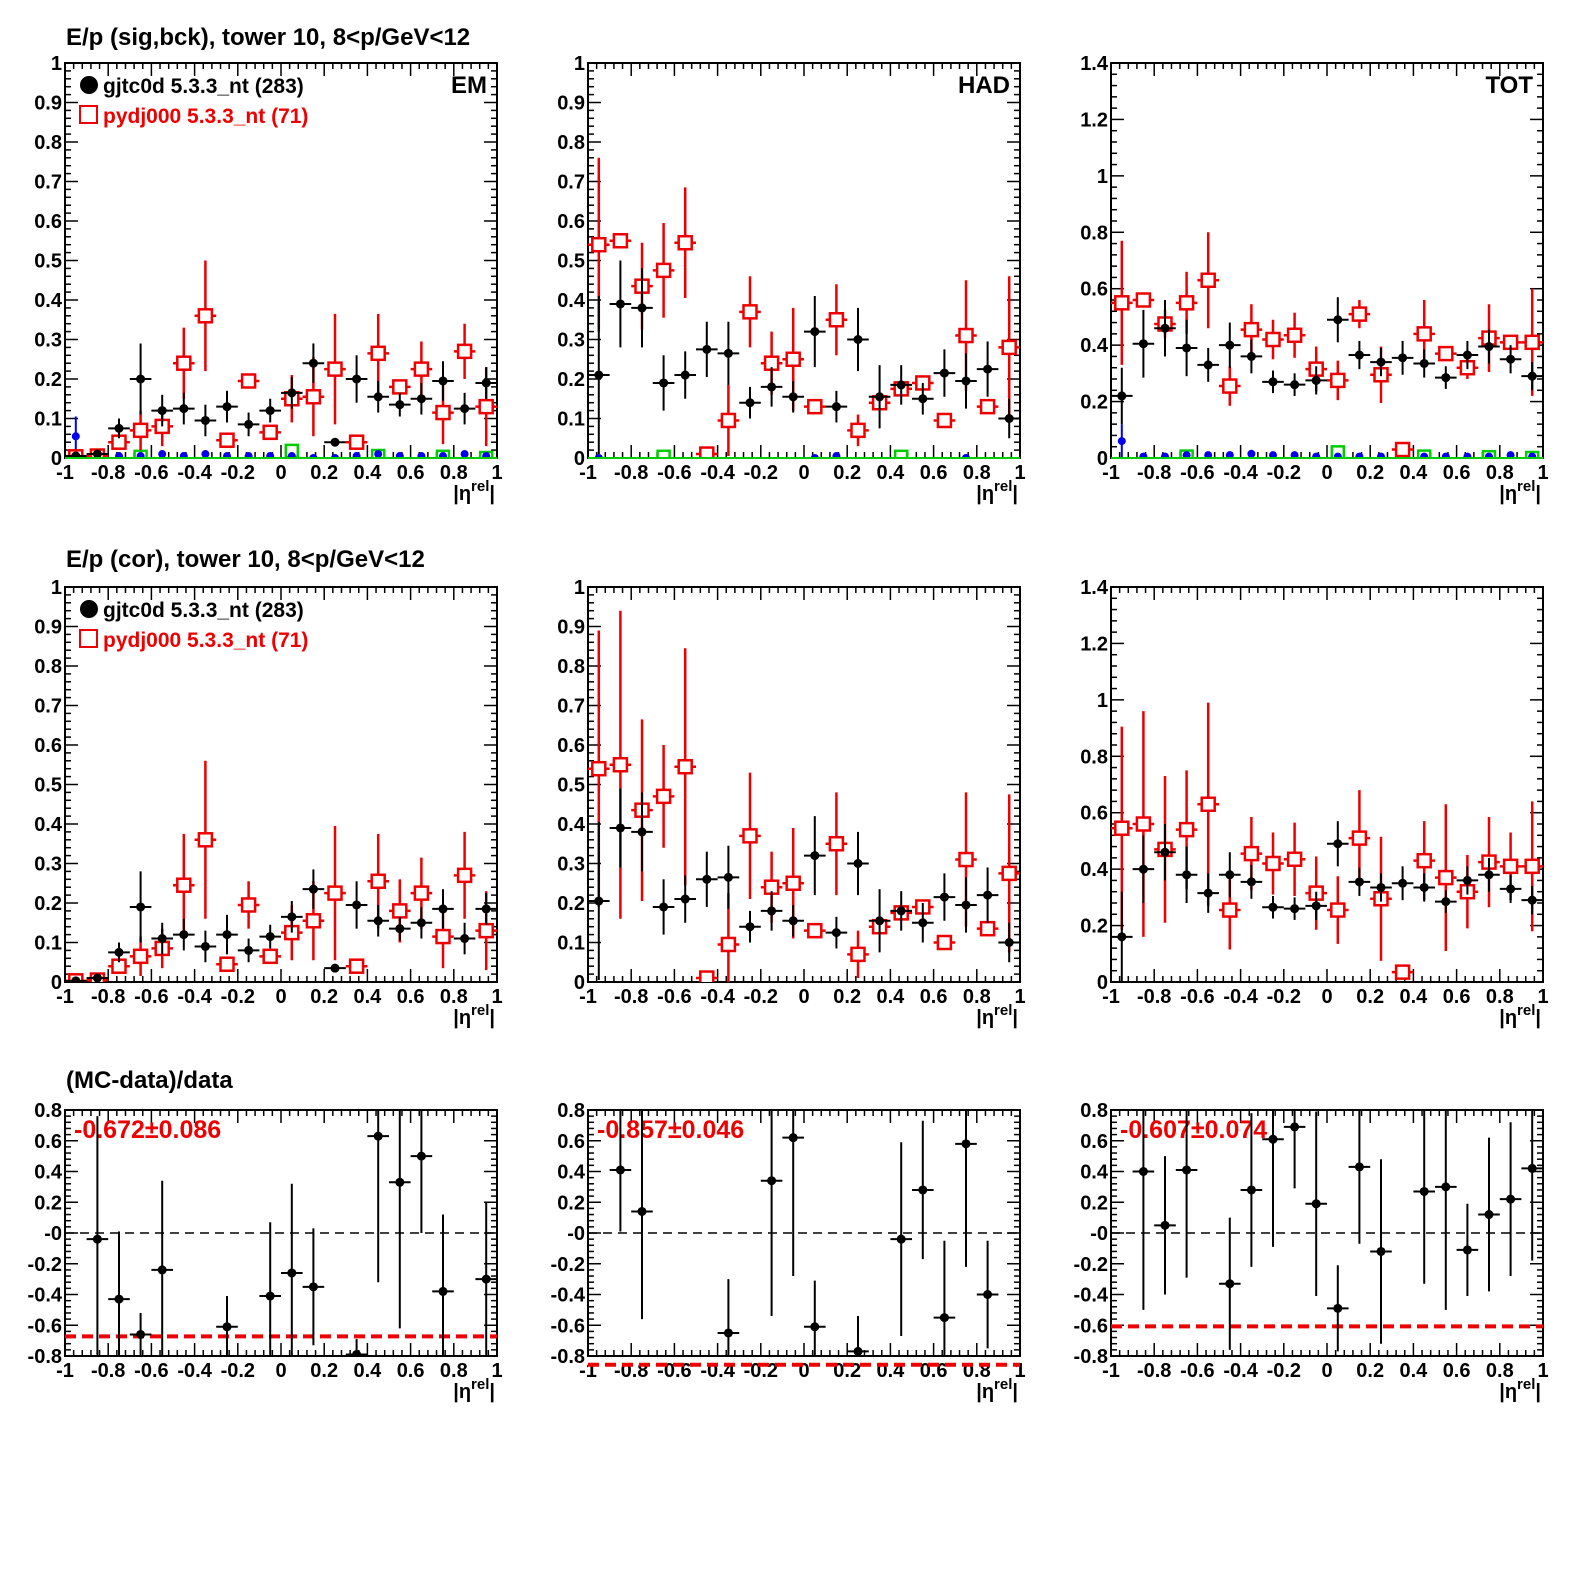 The width and height of the screenshot is (1575, 1575). Describe the element at coordinates (804, 307) in the screenshot. I see `series-layer` at that location.